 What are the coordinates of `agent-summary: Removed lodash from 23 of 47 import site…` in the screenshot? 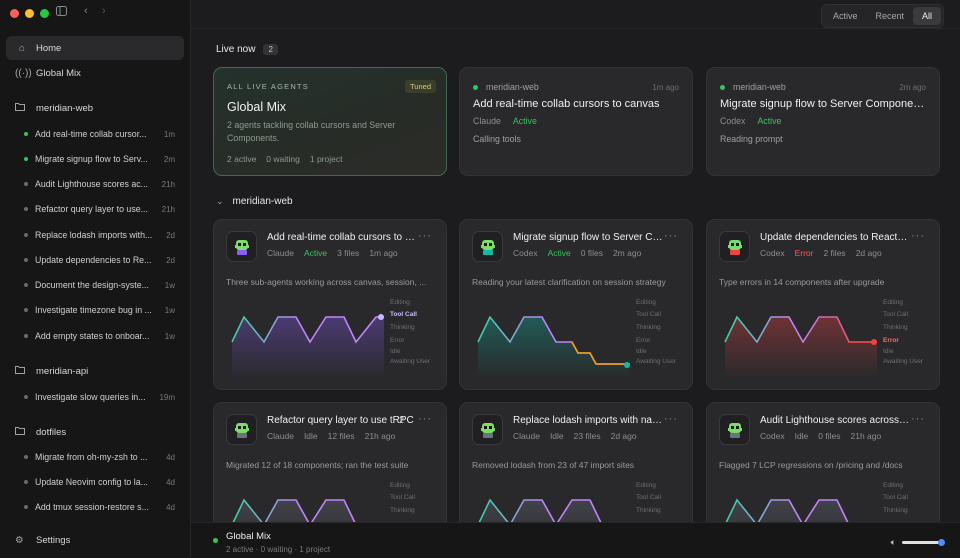 It's located at (553, 465).